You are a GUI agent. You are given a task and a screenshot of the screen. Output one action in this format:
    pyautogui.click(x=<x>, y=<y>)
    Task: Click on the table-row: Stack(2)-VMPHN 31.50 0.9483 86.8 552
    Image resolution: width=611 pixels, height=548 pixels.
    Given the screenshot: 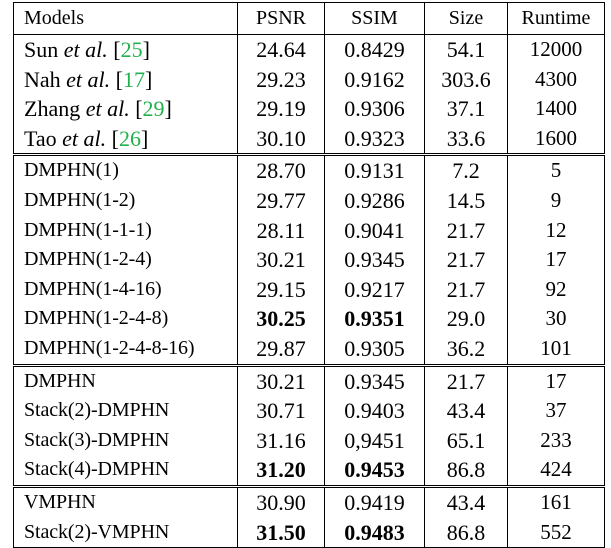 What is the action you would take?
    pyautogui.click(x=309, y=532)
    